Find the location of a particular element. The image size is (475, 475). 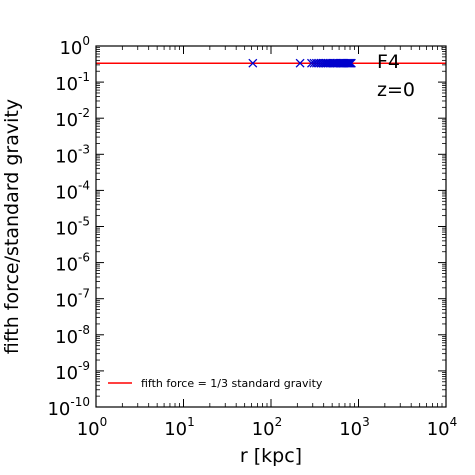

y-tick-label: 10⁻⁷ is located at coordinates (72, 299).